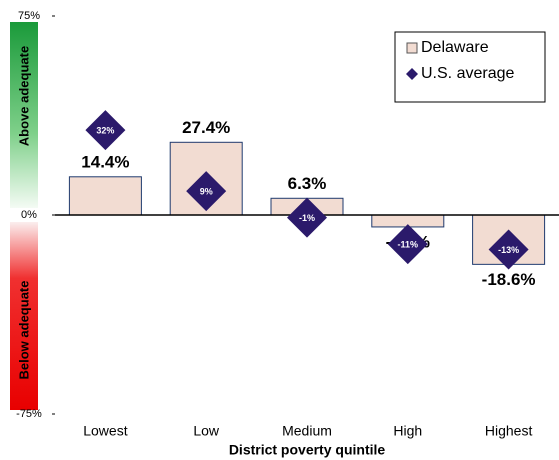 Image resolution: width=559 pixels, height=460 pixels. Describe the element at coordinates (105, 196) in the screenshot. I see `bar` at that location.